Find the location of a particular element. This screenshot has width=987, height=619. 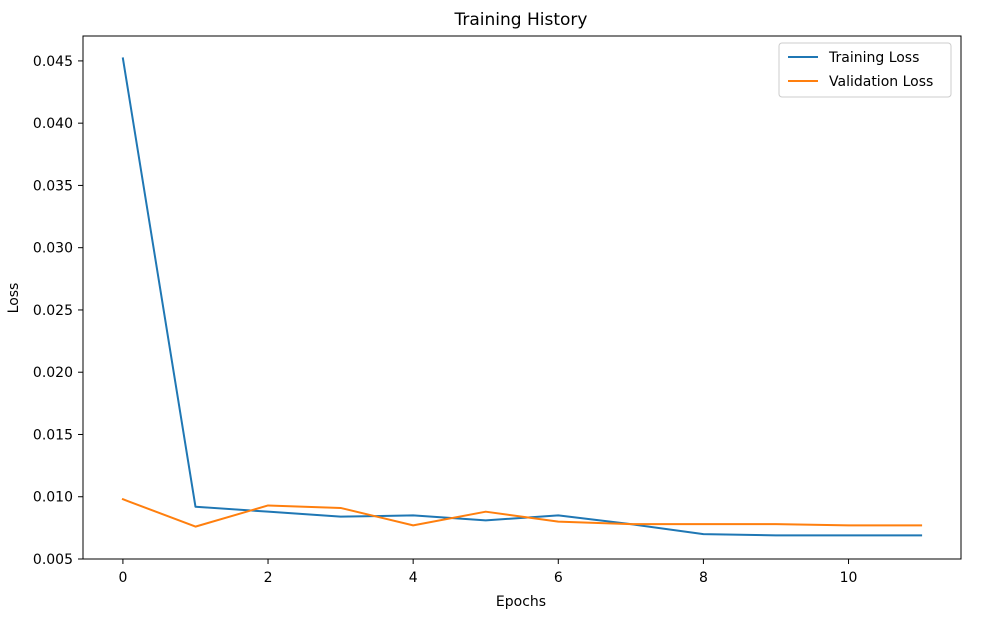

legend-label-validation-loss: Validation Loss is located at coordinates (881, 82).